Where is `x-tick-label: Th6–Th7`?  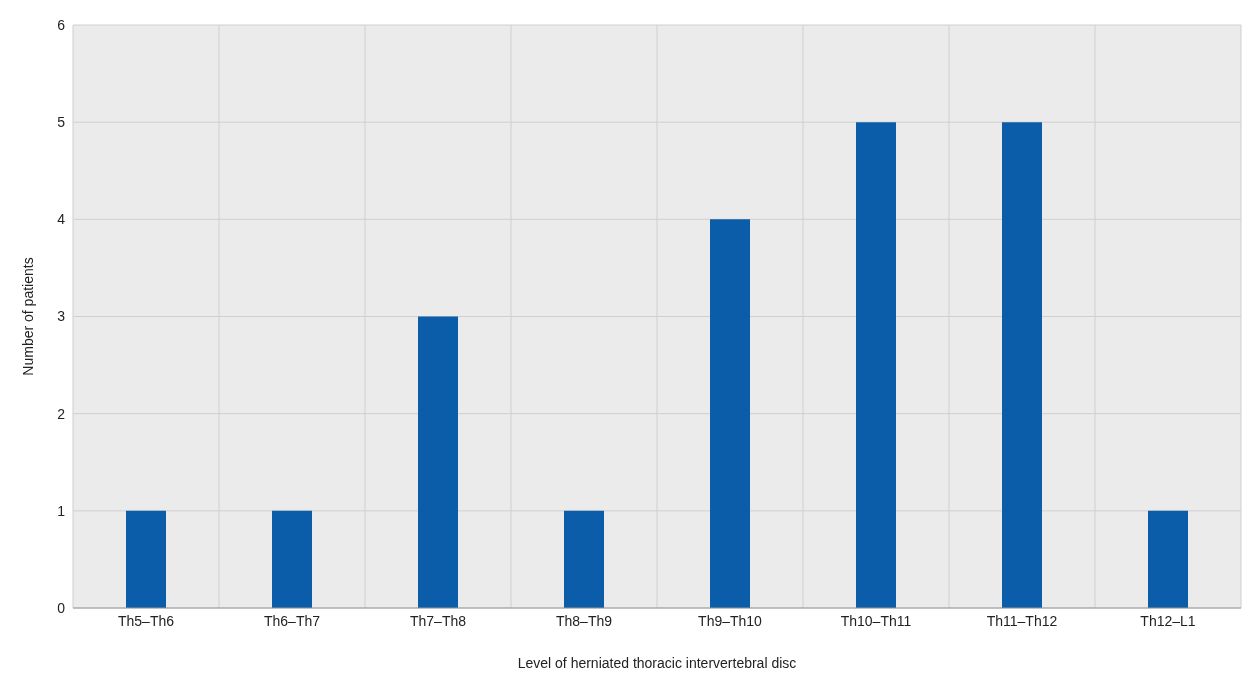
x-tick-label: Th6–Th7 is located at coordinates (292, 620).